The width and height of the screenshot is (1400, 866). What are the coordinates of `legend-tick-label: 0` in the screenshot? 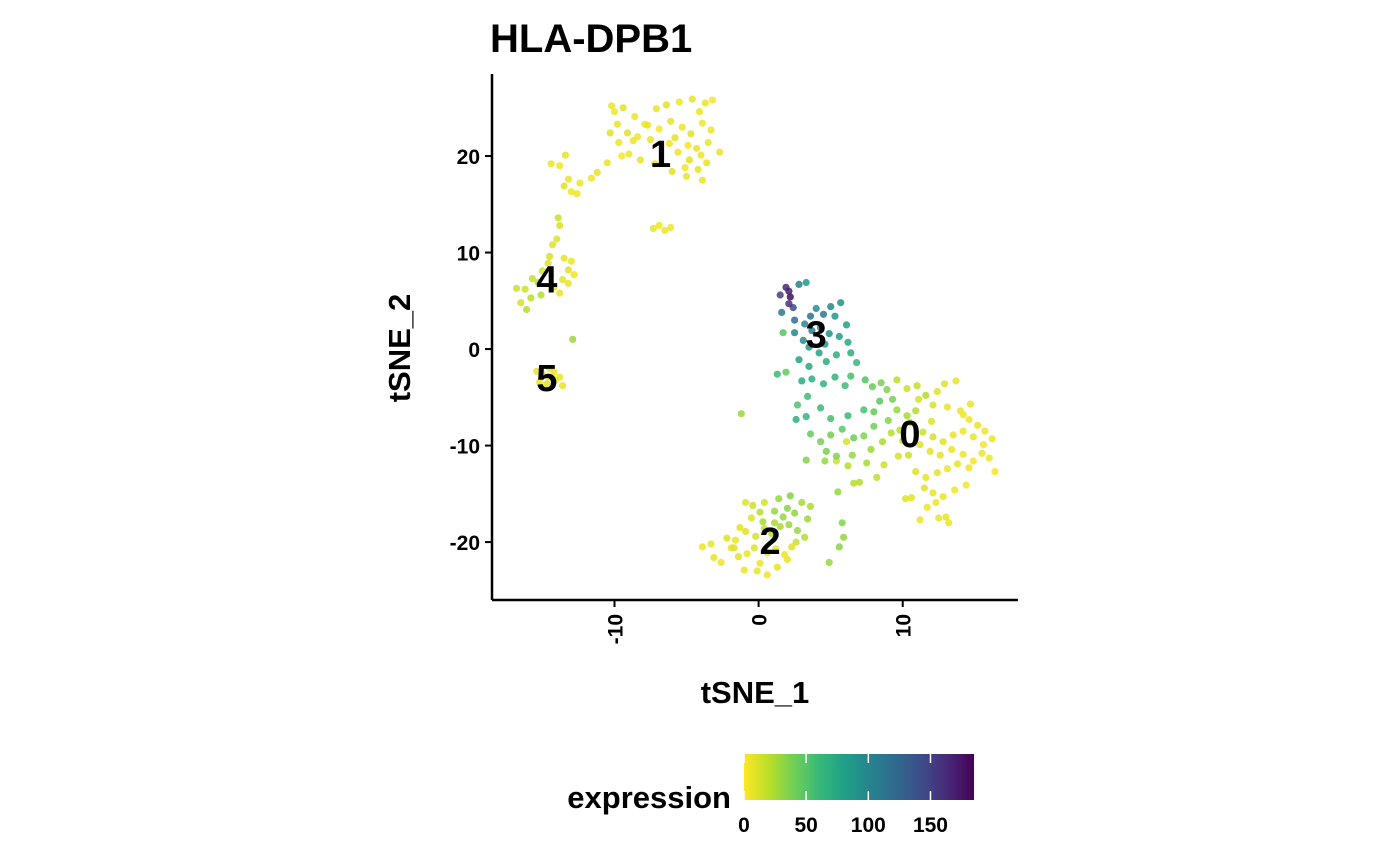 It's located at (744, 825).